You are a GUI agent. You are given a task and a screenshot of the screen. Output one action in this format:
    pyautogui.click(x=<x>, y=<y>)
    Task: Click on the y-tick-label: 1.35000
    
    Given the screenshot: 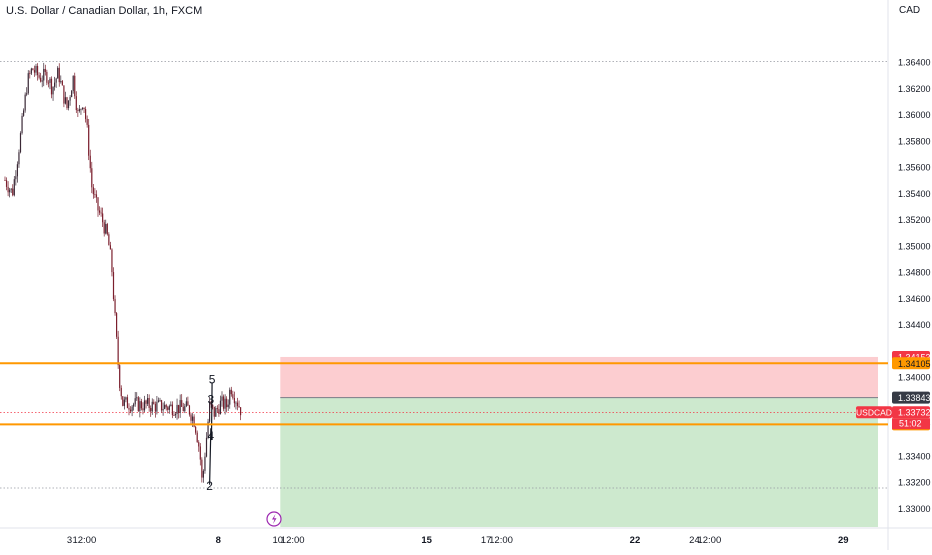 What is the action you would take?
    pyautogui.click(x=914, y=246)
    